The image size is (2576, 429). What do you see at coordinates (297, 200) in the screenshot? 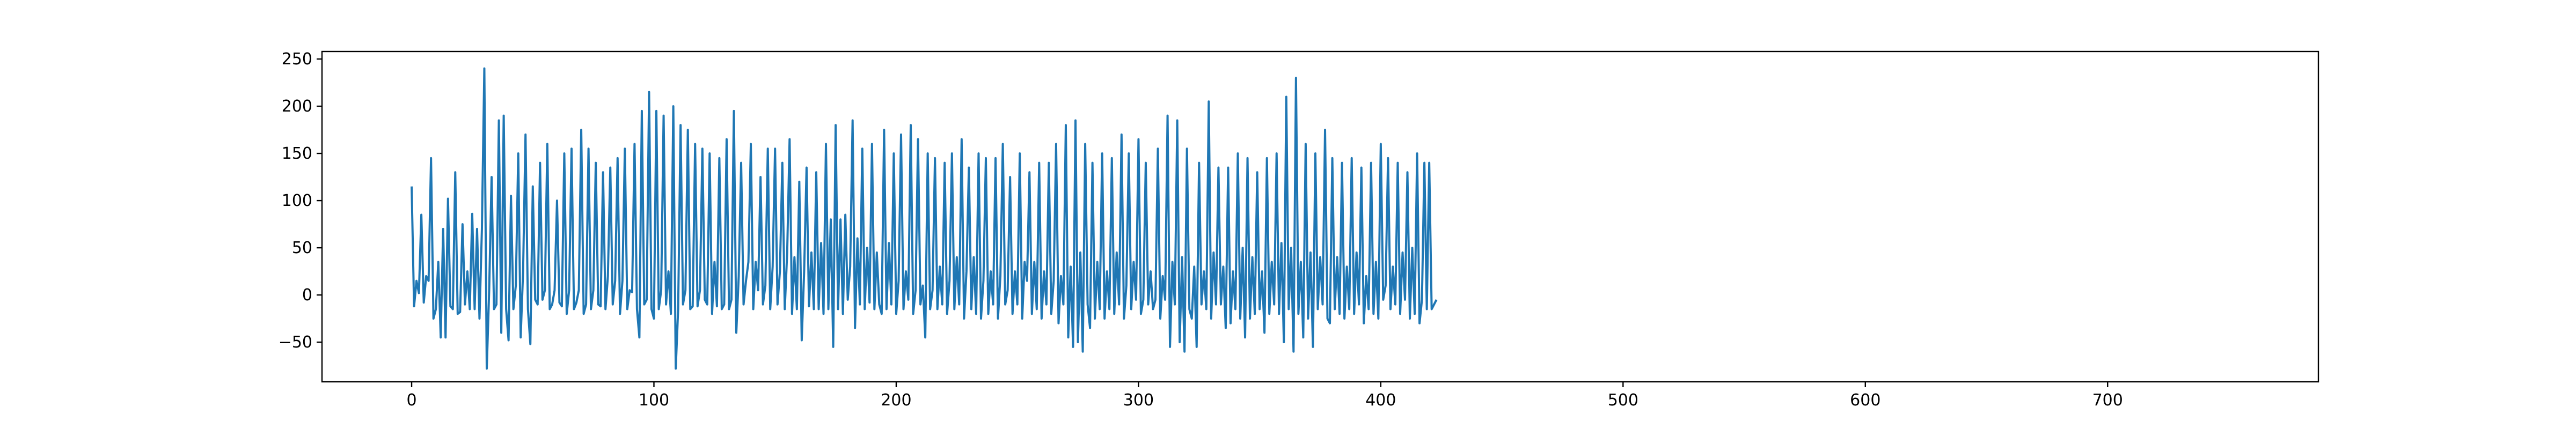
I see `y-tick-label: 100` at bounding box center [297, 200].